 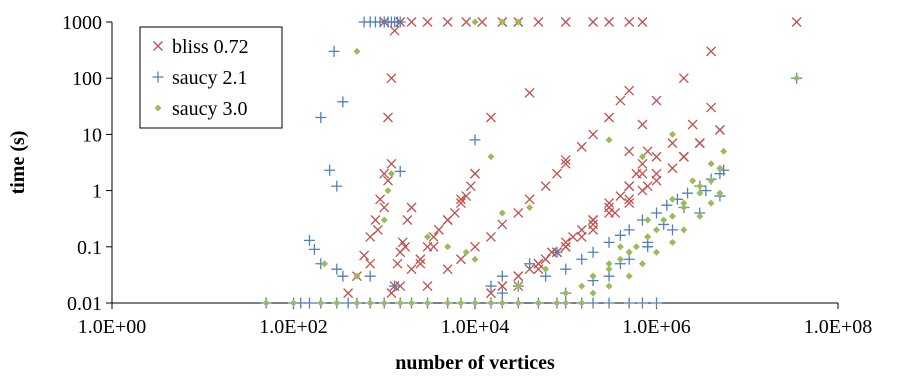 What do you see at coordinates (656, 327) in the screenshot?
I see `x-tick-label: 1.0E+06` at bounding box center [656, 327].